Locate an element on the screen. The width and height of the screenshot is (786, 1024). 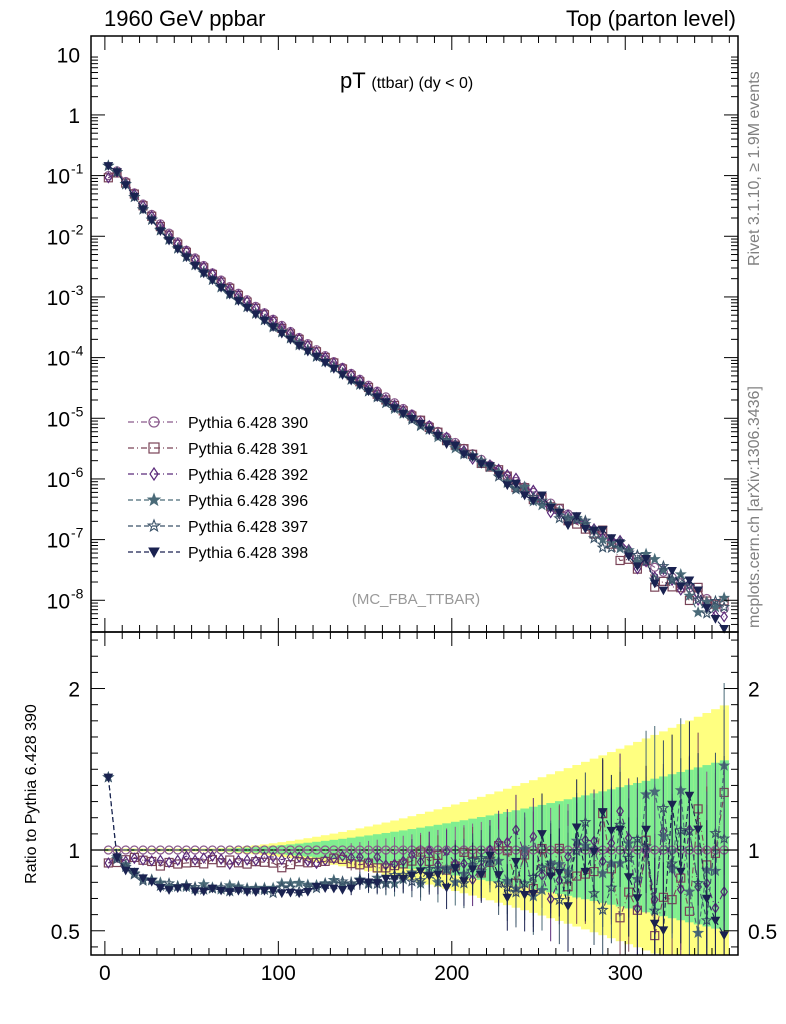
rivet-version-label: Rivet 3.1.10, ≥ 1.9M events is located at coordinates (754, 168).